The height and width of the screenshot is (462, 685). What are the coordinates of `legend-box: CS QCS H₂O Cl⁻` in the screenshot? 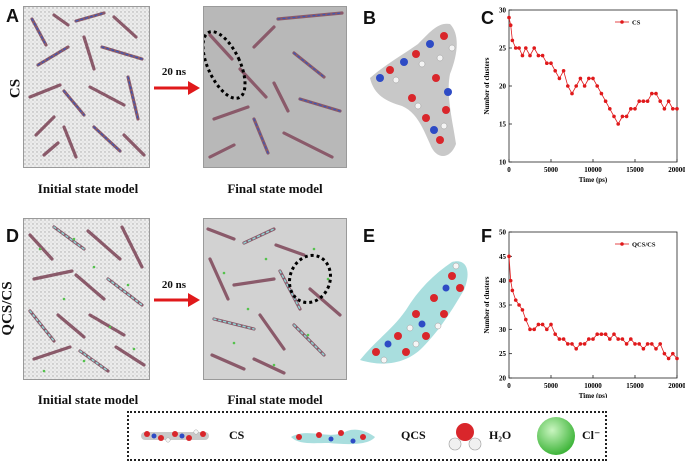 It's located at (367, 436).